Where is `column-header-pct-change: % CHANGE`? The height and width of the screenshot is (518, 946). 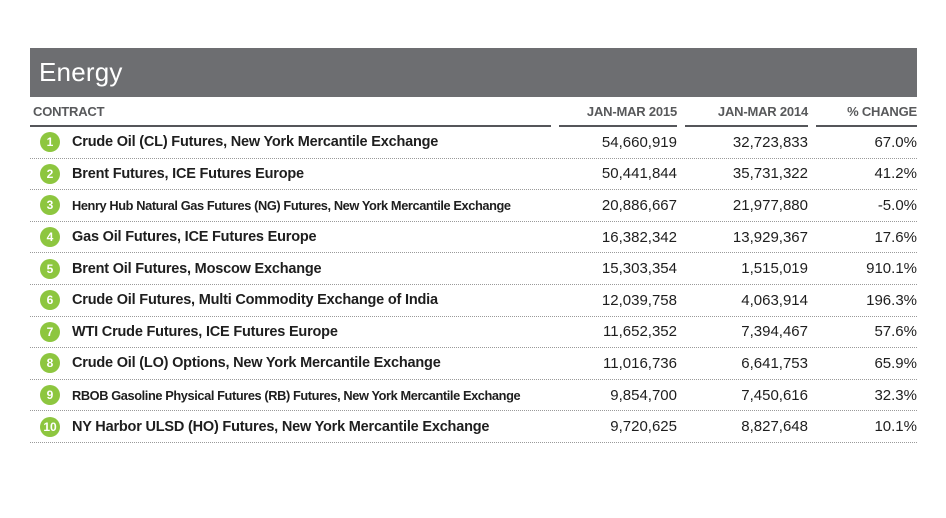
column-header-pct-change: % CHANGE is located at coordinates (866, 112).